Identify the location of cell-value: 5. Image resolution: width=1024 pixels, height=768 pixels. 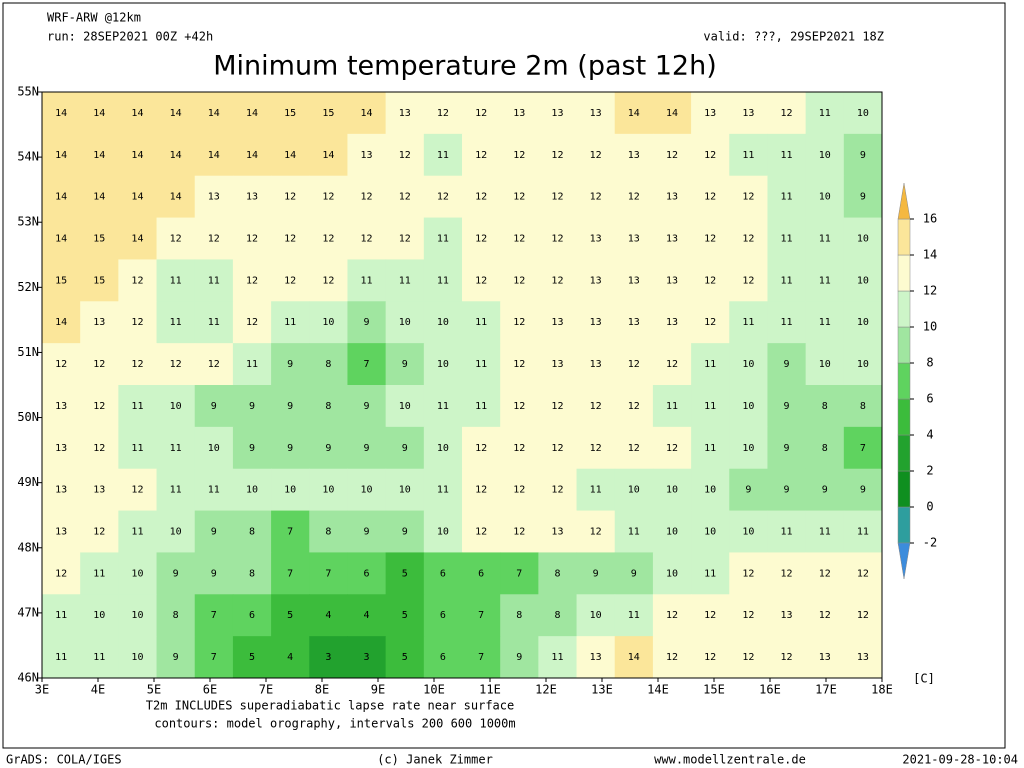
(290, 615).